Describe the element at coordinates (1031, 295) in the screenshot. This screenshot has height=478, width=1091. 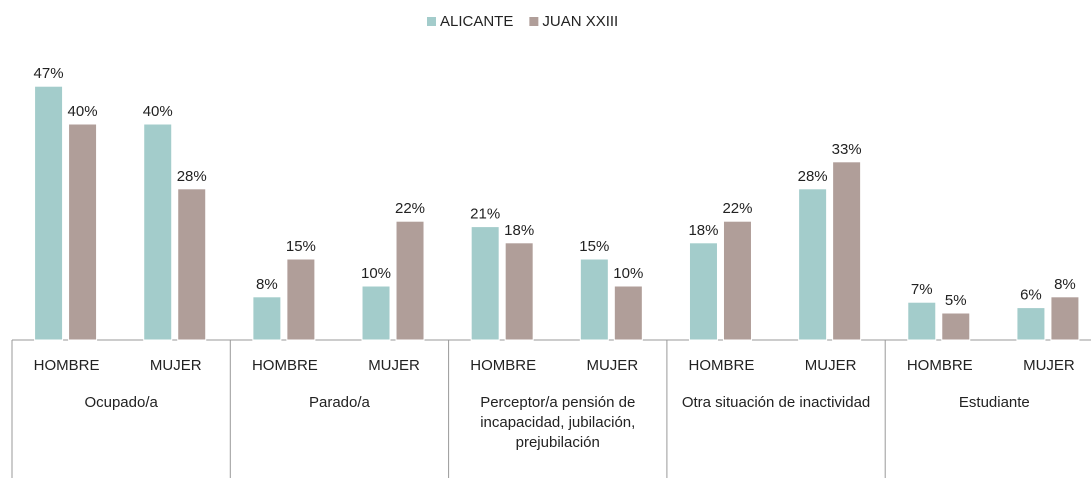
I see `data-label: 6%` at that location.